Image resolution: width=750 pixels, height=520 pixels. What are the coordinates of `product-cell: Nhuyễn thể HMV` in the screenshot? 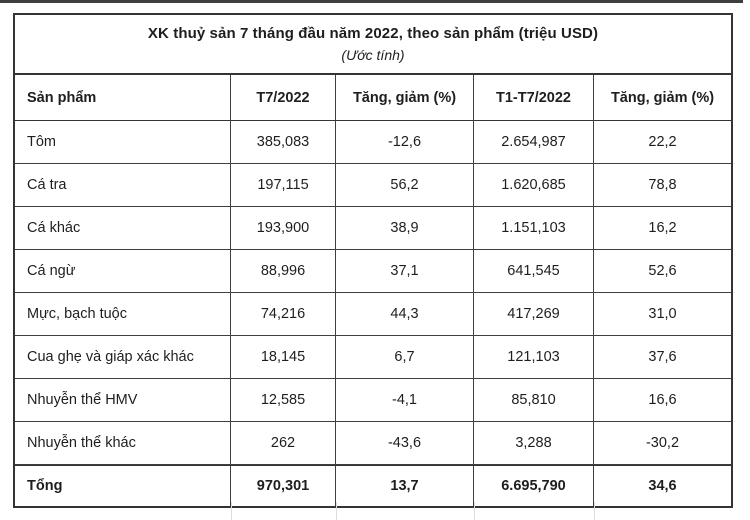 It's located at (123, 400).